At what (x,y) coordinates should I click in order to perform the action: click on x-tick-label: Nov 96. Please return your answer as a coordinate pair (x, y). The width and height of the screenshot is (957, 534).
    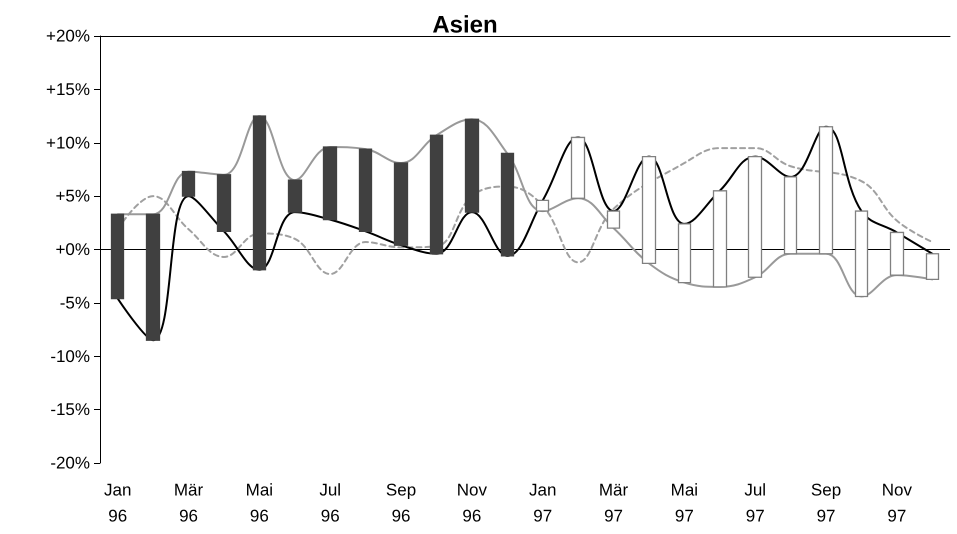
    Looking at the image, I should click on (472, 503).